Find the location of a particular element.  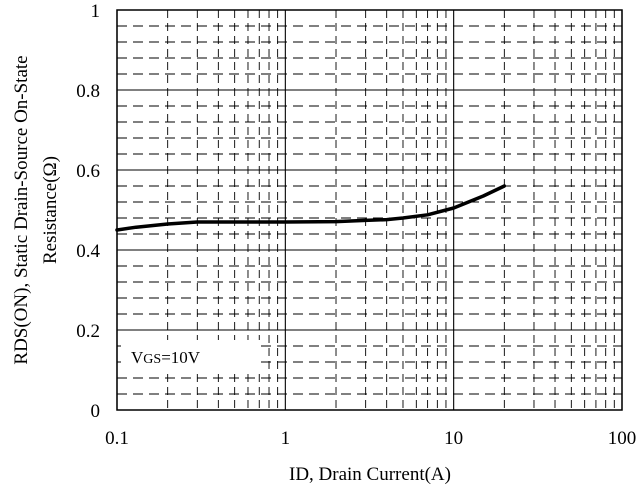

y-tick-label: 0.6 is located at coordinates (88, 171).